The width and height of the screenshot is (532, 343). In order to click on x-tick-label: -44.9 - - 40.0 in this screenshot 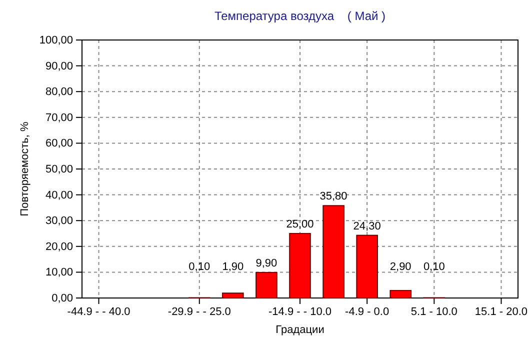, I will do `click(98, 312)`.